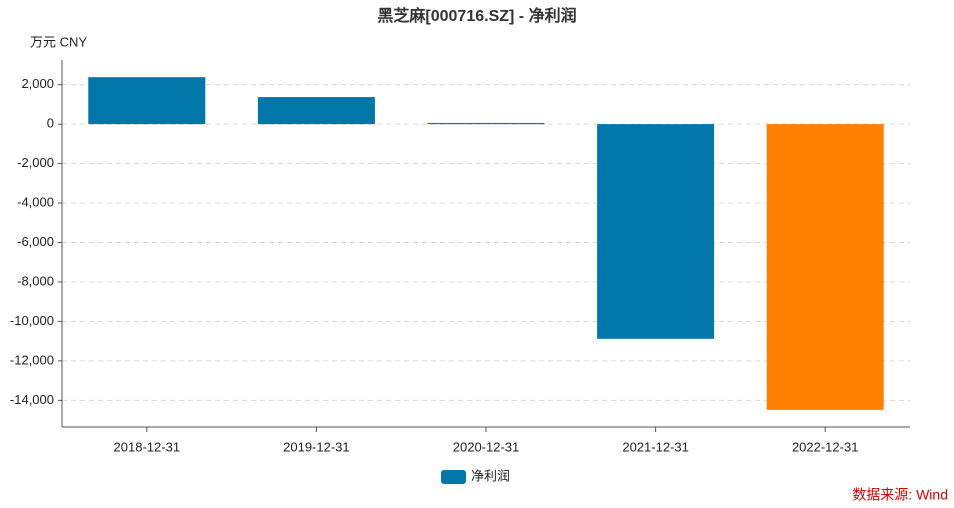  What do you see at coordinates (825, 446) in the screenshot?
I see `x-tick-label: 2022-12-31` at bounding box center [825, 446].